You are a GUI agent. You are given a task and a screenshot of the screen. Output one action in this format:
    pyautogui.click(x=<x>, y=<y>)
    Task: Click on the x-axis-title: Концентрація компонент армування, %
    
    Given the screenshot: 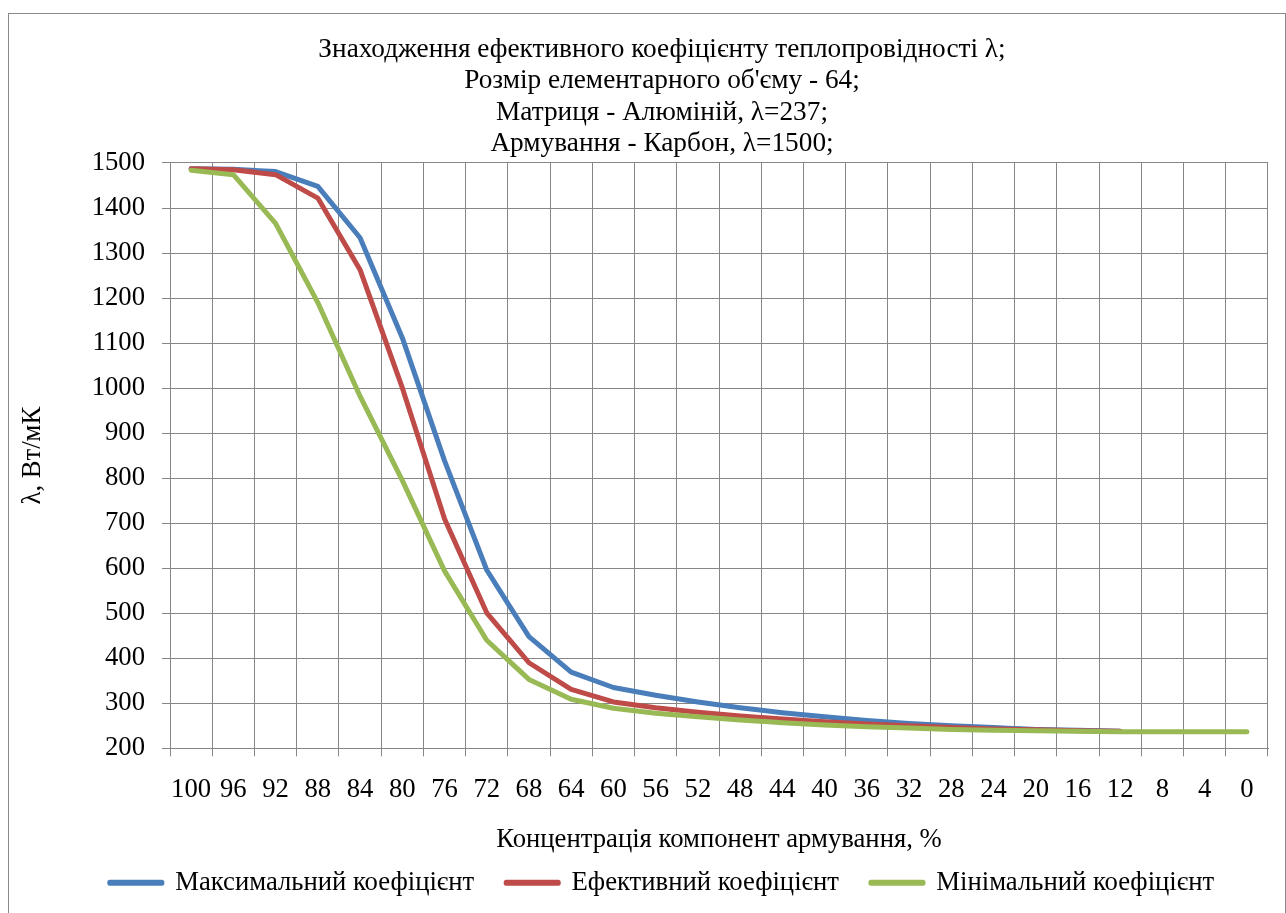 What is the action you would take?
    pyautogui.click(x=719, y=838)
    